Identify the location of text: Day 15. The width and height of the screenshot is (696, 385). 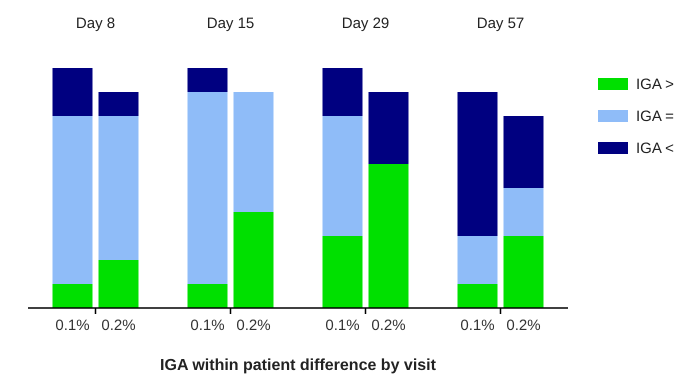
(230, 23).